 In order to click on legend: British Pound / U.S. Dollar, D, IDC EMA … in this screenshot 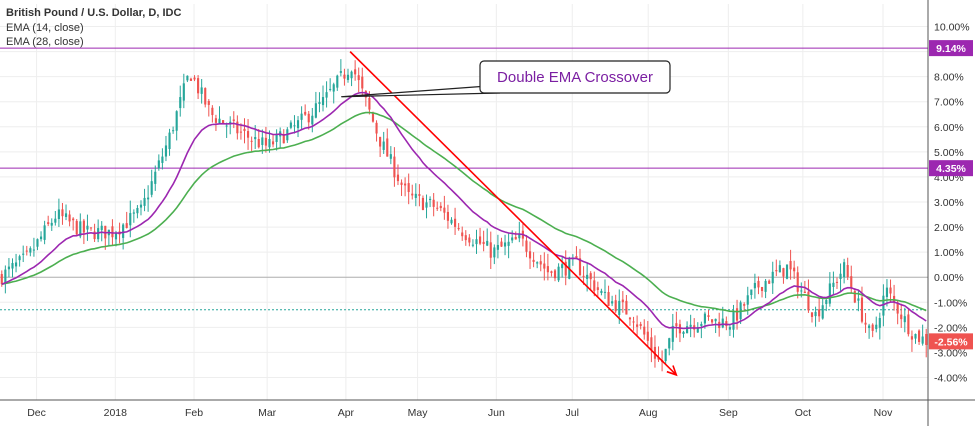, I will do `click(93, 27)`.